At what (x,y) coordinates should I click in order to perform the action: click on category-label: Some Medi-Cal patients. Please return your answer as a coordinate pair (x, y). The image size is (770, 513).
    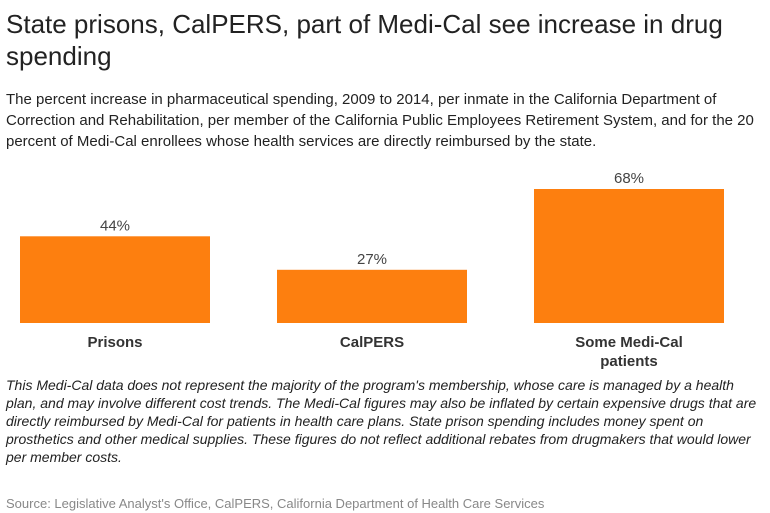
    Looking at the image, I should click on (629, 352).